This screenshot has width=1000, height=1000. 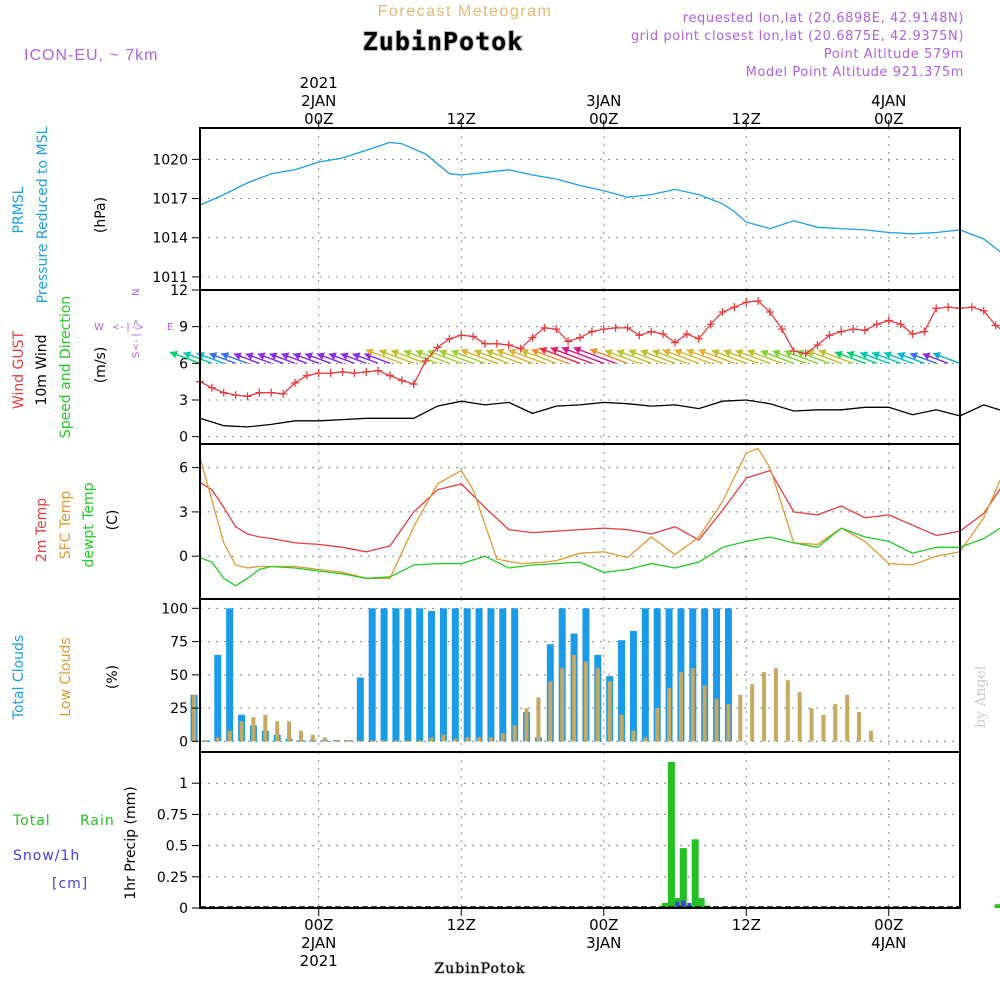 What do you see at coordinates (183, 401) in the screenshot?
I see `wind-ytick-label: 3` at bounding box center [183, 401].